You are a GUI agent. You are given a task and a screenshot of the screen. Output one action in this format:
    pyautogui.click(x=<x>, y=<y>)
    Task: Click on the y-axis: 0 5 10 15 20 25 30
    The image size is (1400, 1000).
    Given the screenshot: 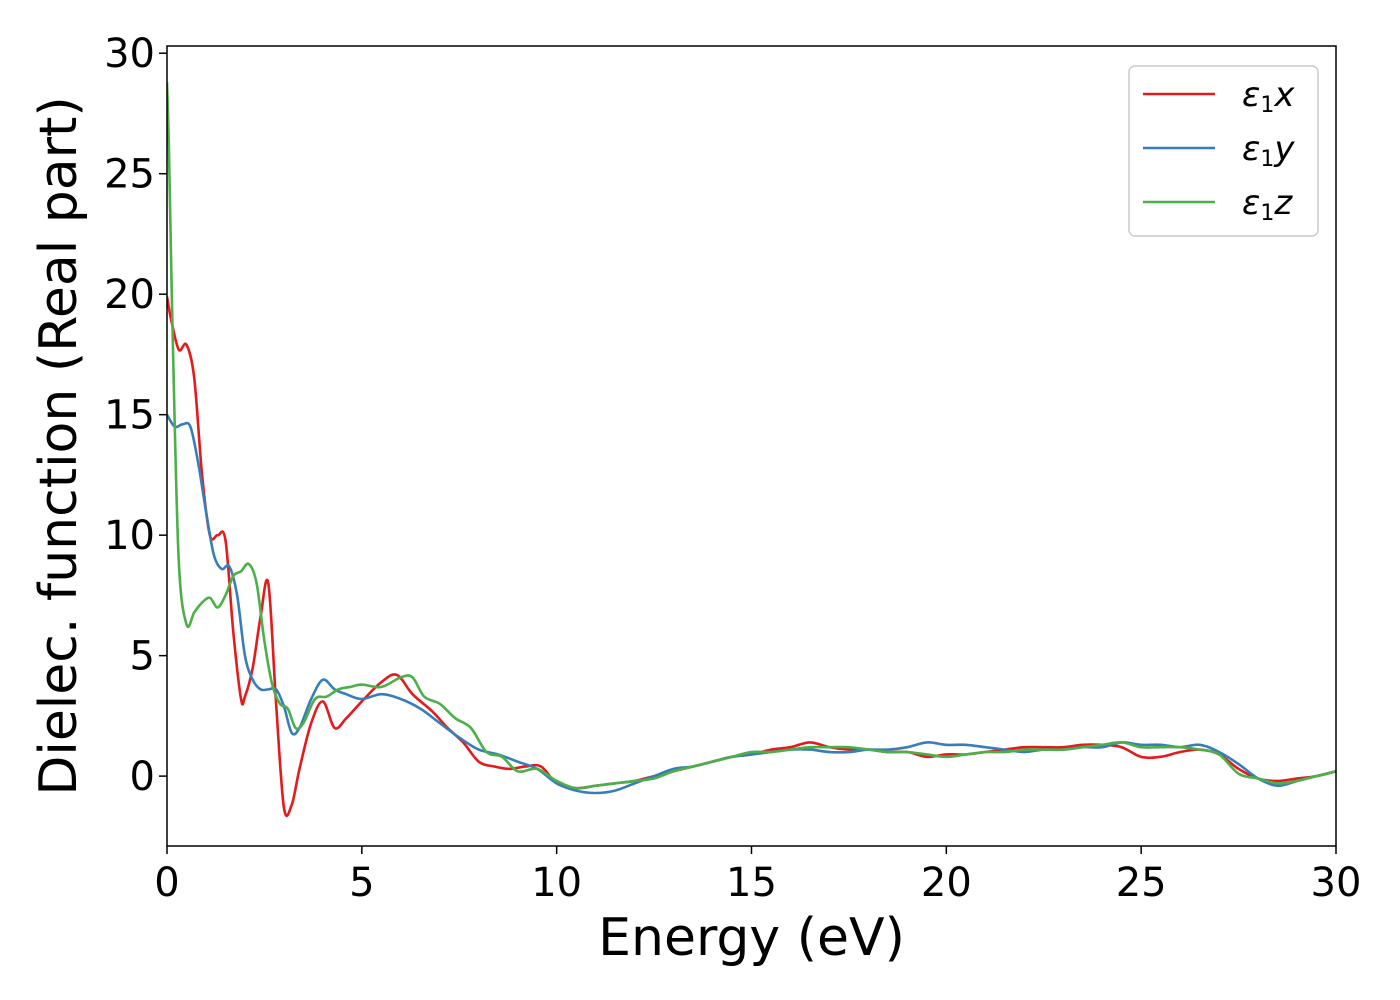 What is the action you would take?
    pyautogui.click(x=135, y=415)
    